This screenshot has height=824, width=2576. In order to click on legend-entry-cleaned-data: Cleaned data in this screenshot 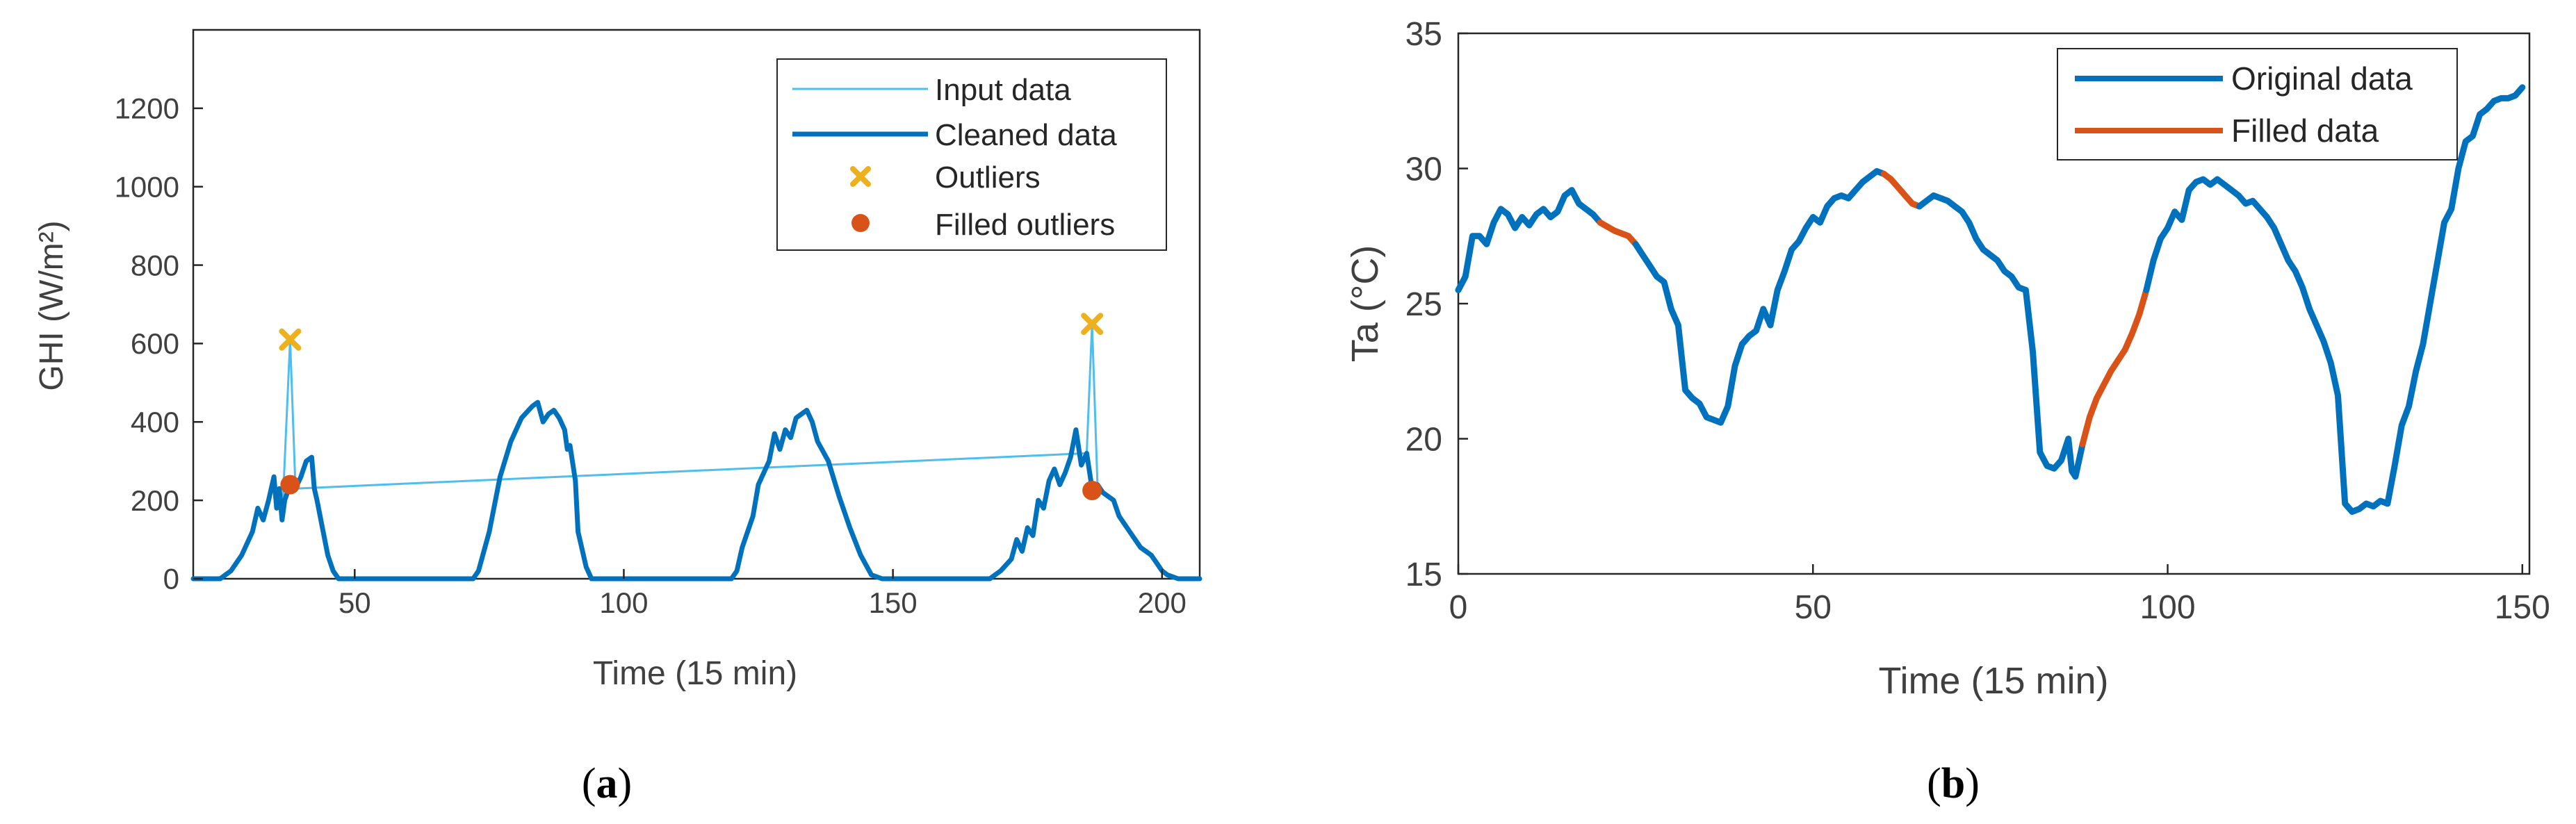, I will do `click(1026, 135)`.